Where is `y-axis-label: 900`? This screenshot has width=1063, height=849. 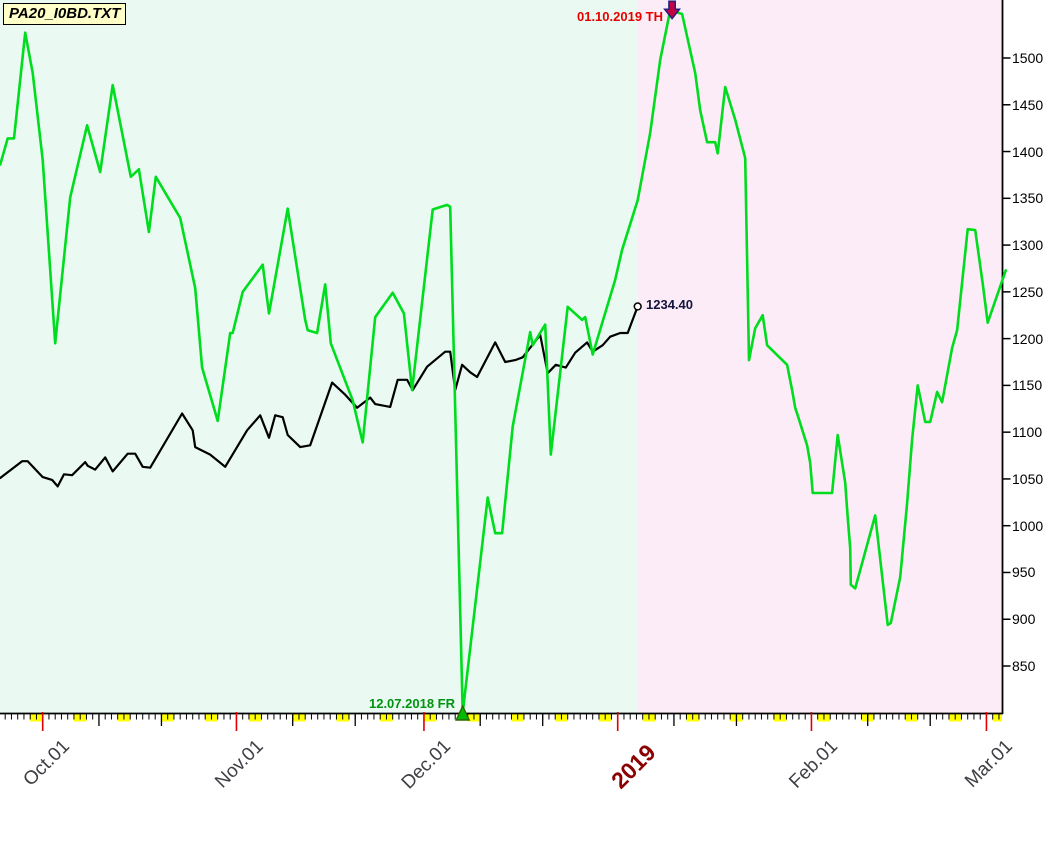 y-axis-label: 900 is located at coordinates (1024, 619).